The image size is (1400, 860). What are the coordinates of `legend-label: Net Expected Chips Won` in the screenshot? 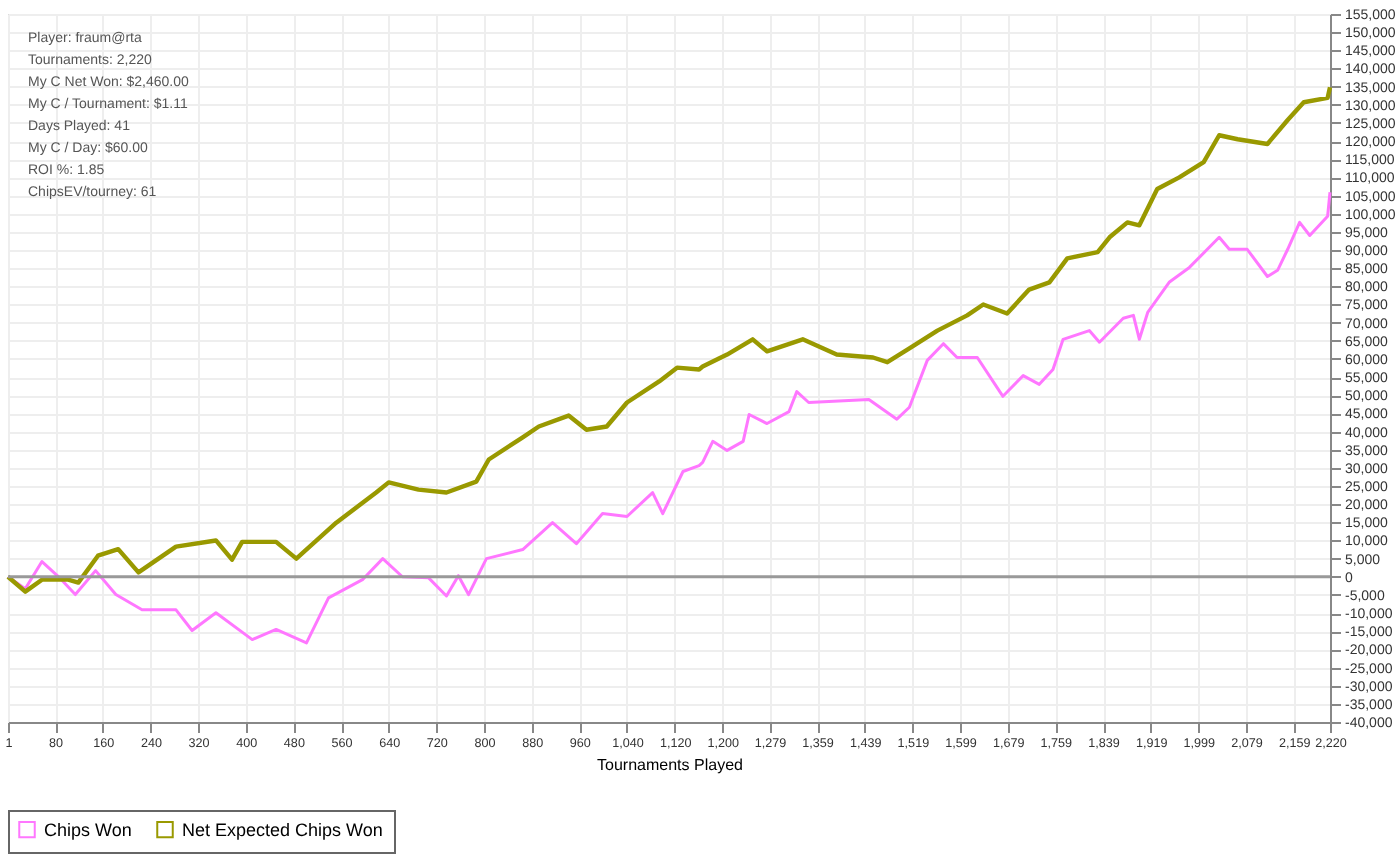 It's located at (282, 829).